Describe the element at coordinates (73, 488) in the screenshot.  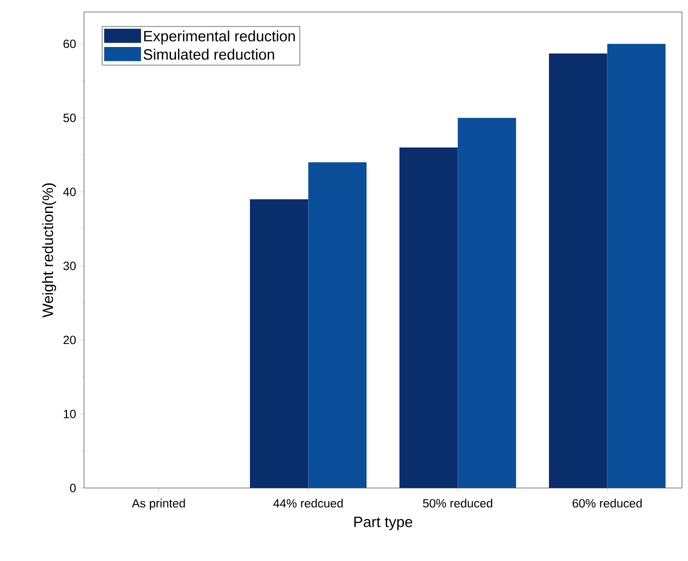
I see `y-tick-label: 0` at that location.